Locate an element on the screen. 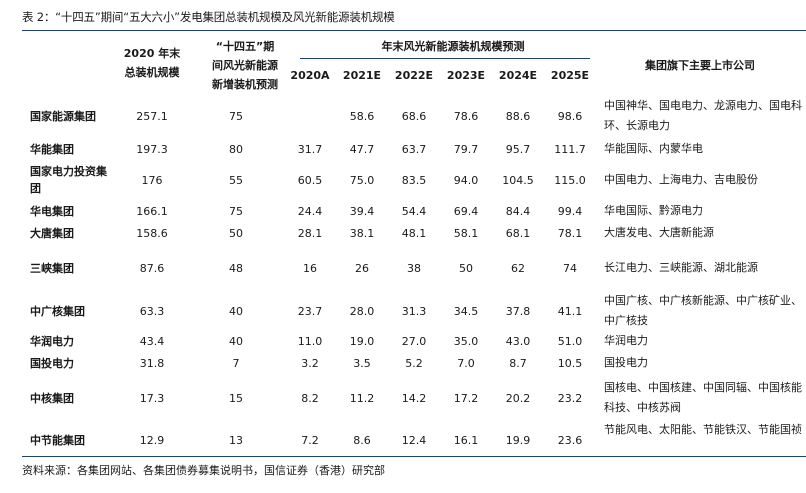  row-companies: 节能风电、太阳能、节能铁汉、节能国祯 is located at coordinates (703, 429).